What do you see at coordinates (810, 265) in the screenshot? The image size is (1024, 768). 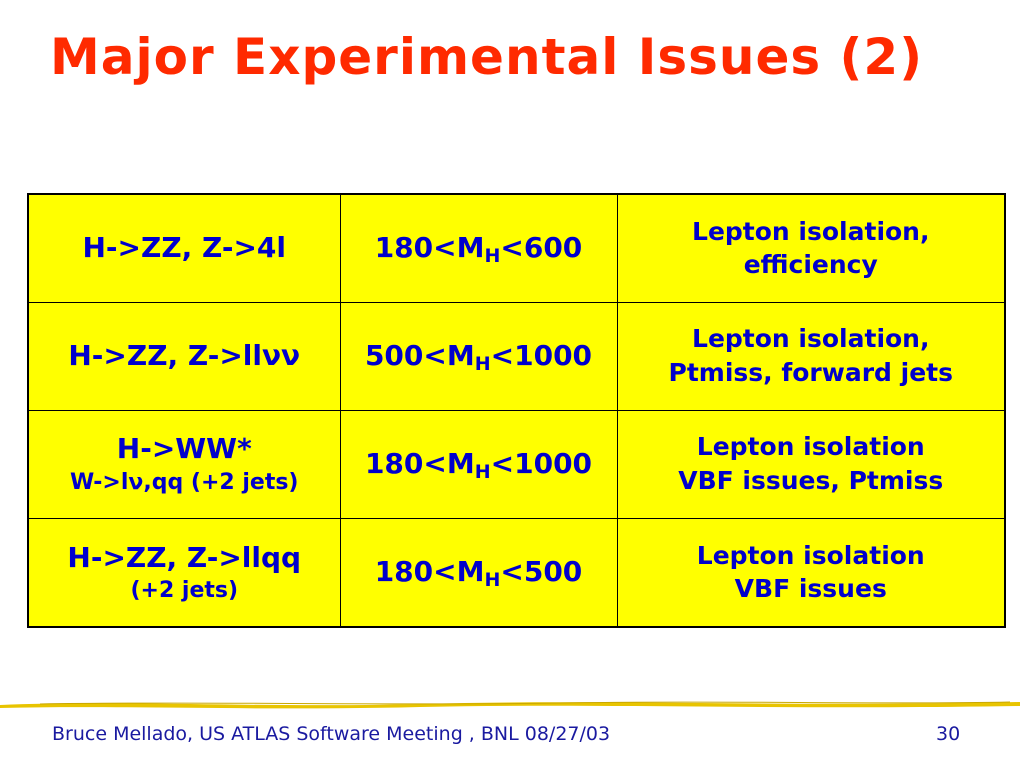 I see `issue-line: efficiency` at bounding box center [810, 265].